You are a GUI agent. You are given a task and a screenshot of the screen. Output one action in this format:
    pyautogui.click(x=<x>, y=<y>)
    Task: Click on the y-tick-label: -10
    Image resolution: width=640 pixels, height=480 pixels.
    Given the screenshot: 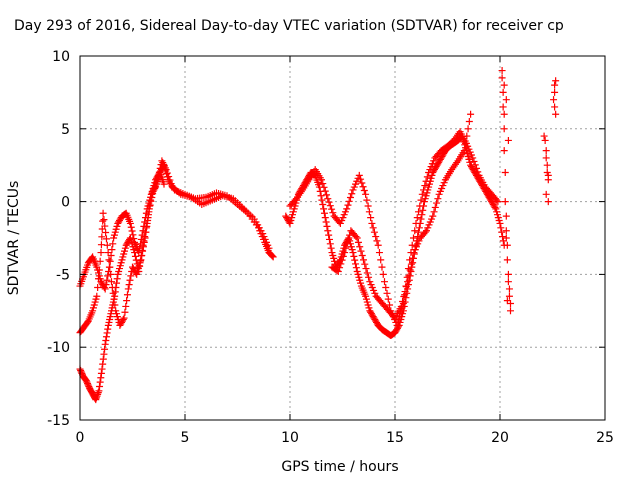 What is the action you would take?
    pyautogui.click(x=58, y=348)
    